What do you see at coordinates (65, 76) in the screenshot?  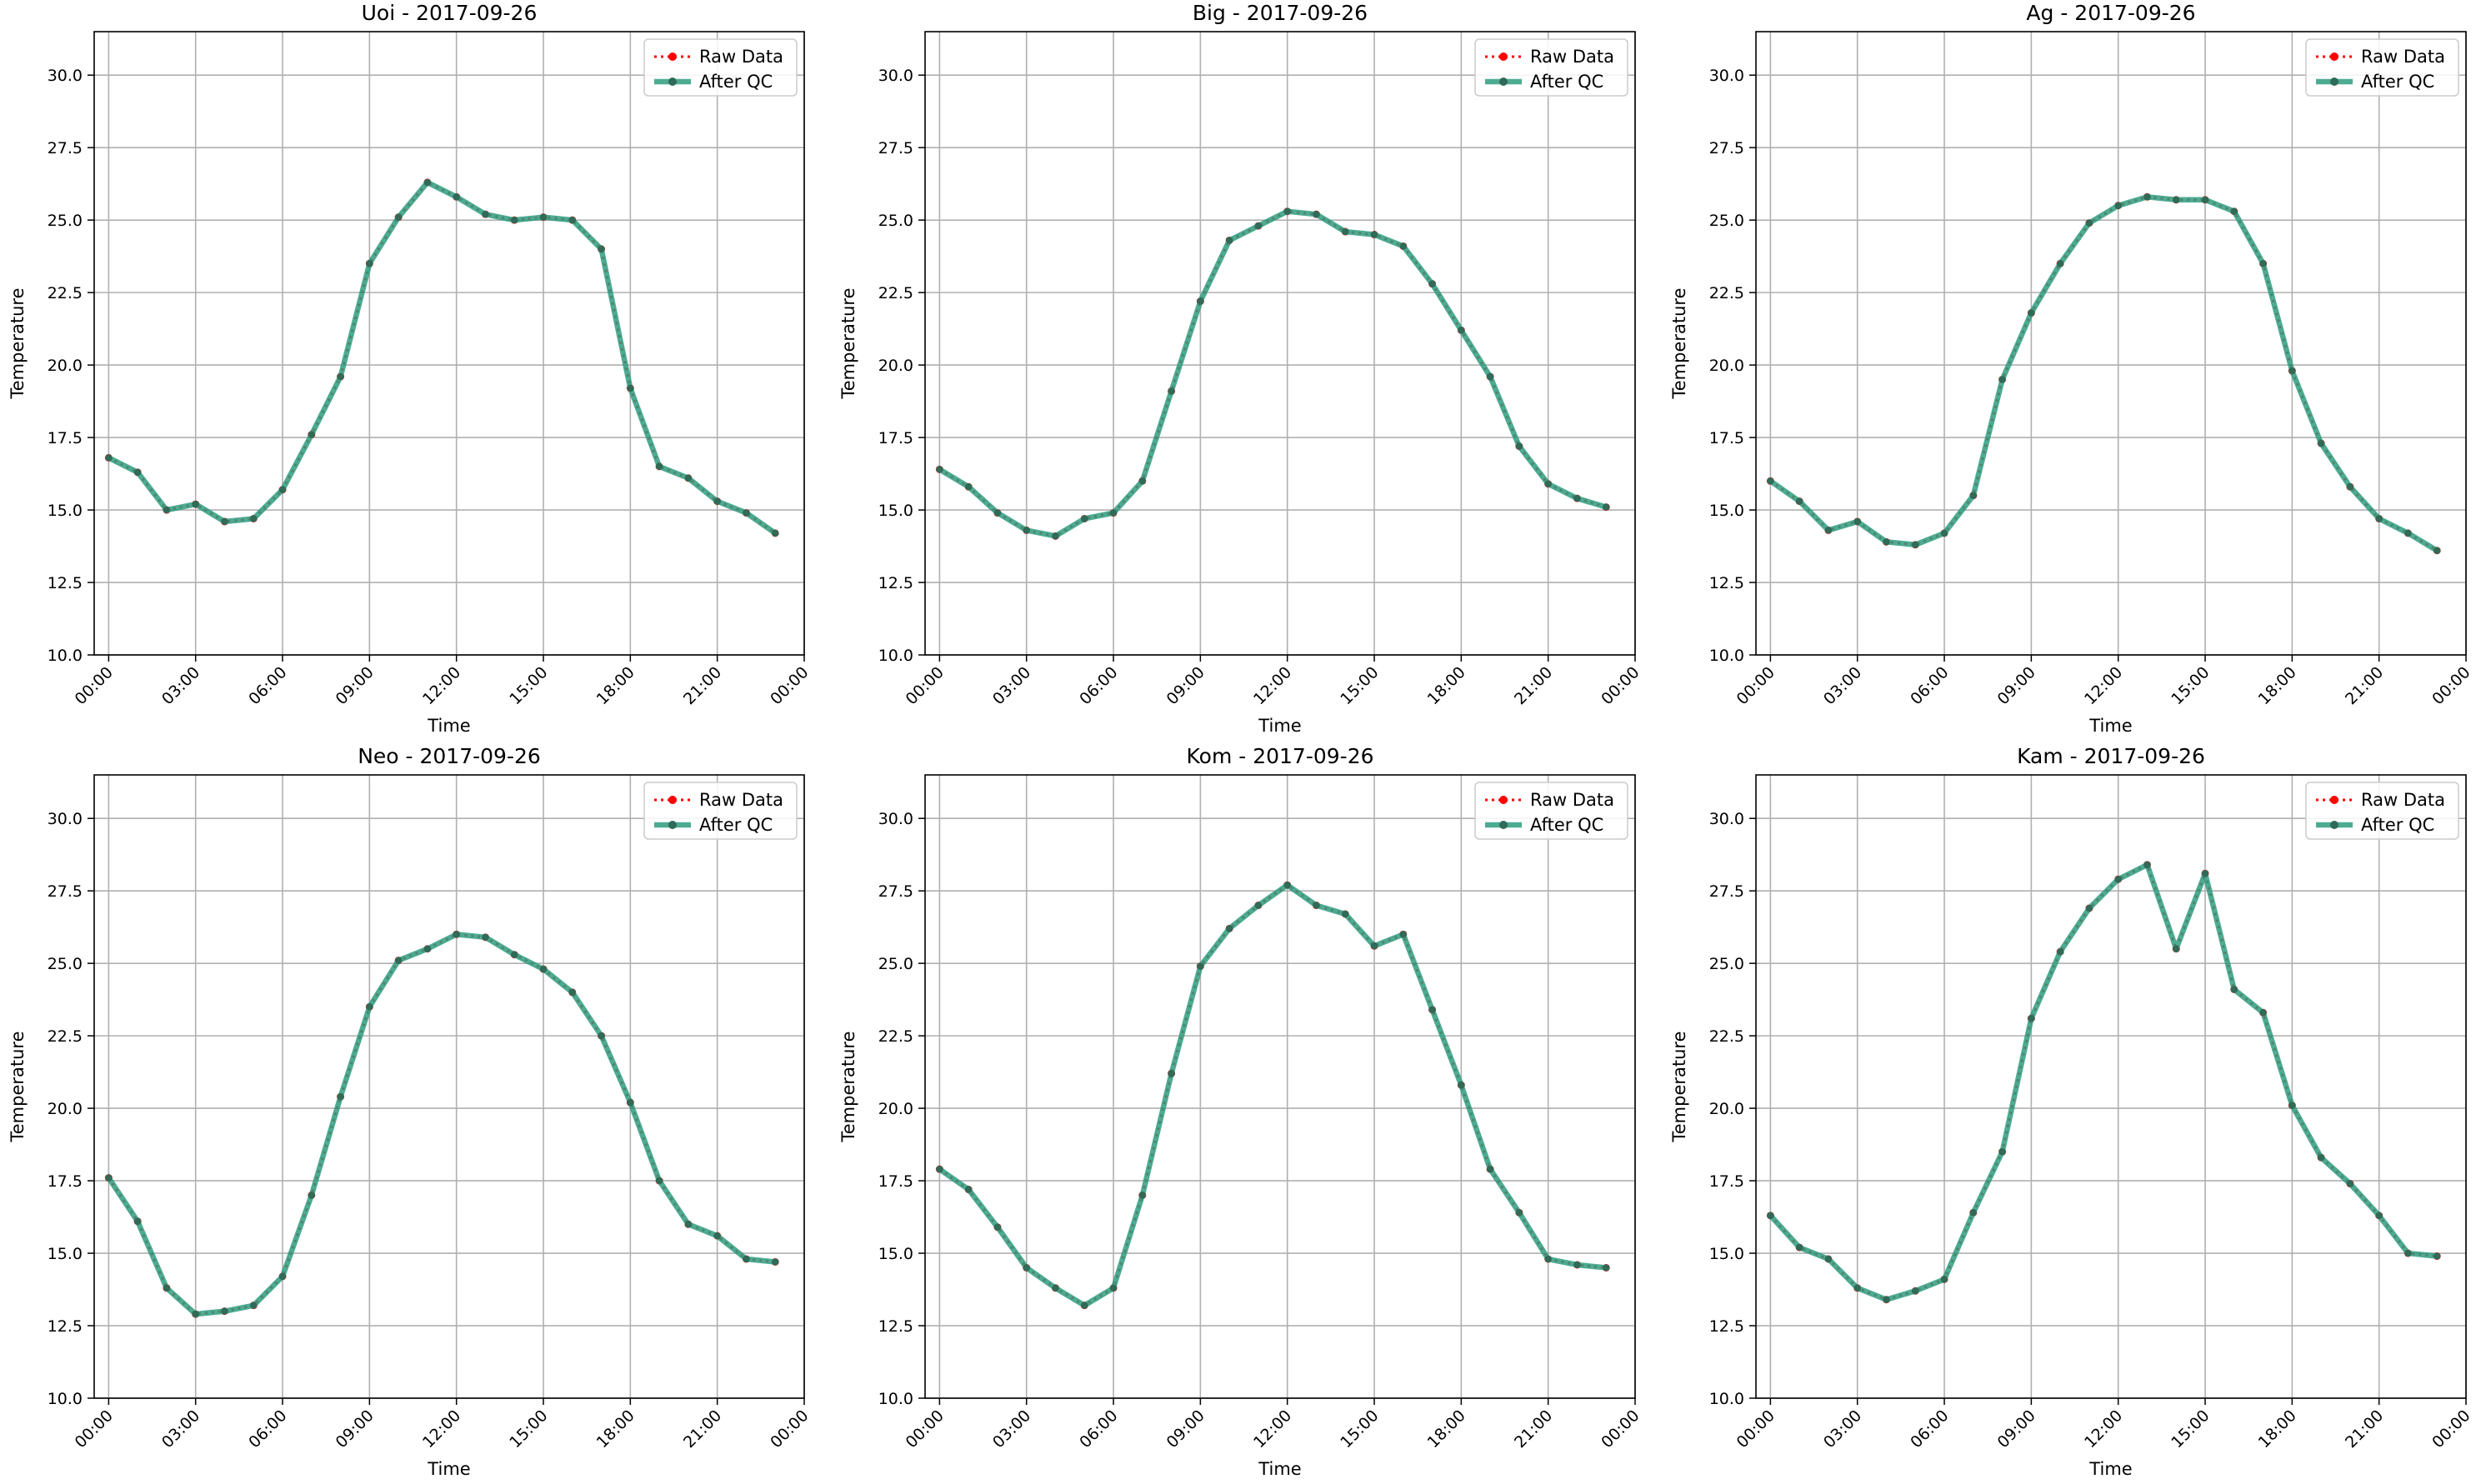 I see `panel-1-ytick-label: 30.0` at bounding box center [65, 76].